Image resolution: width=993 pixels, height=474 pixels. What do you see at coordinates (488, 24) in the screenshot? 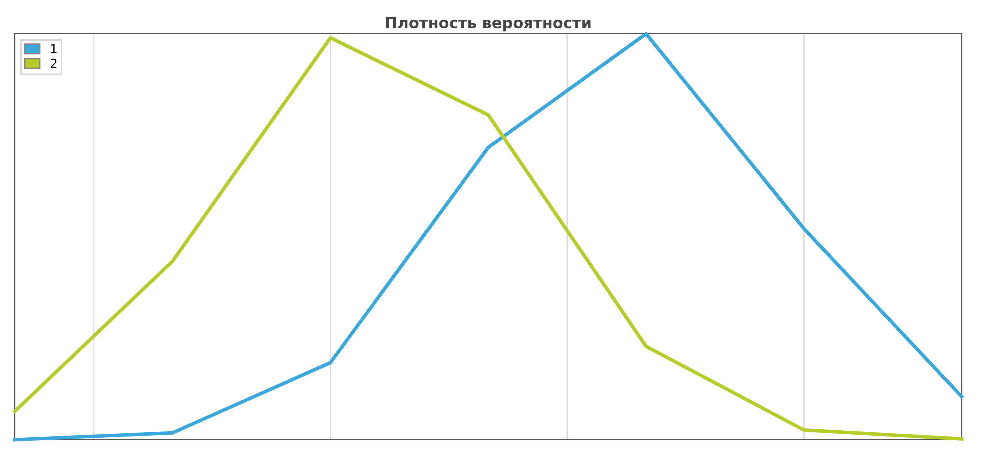
I see `chart-title: Плотность вероятности` at bounding box center [488, 24].